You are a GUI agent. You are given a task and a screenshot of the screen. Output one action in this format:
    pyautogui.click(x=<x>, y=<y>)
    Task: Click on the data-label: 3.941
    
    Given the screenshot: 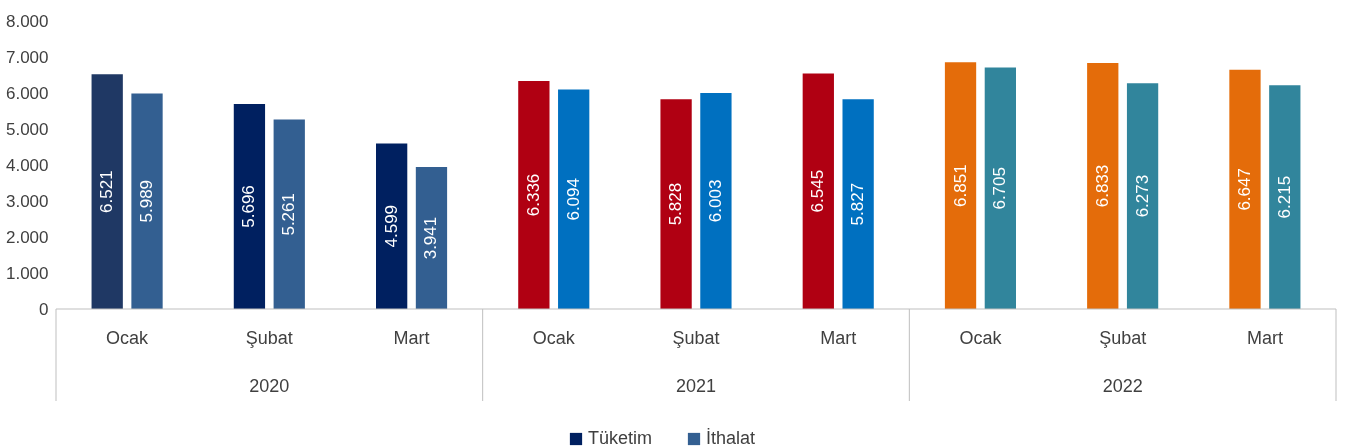 What is the action you would take?
    pyautogui.click(x=431, y=238)
    